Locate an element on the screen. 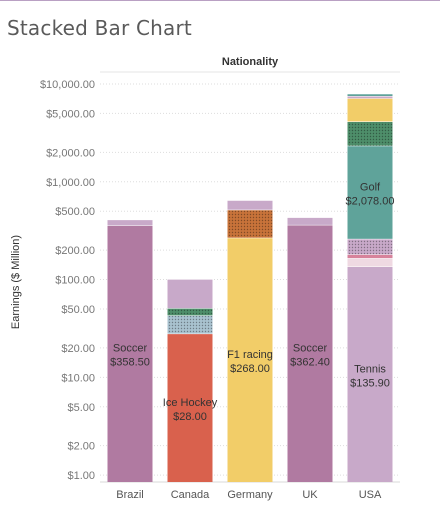  x-tick-label: UK is located at coordinates (310, 495).